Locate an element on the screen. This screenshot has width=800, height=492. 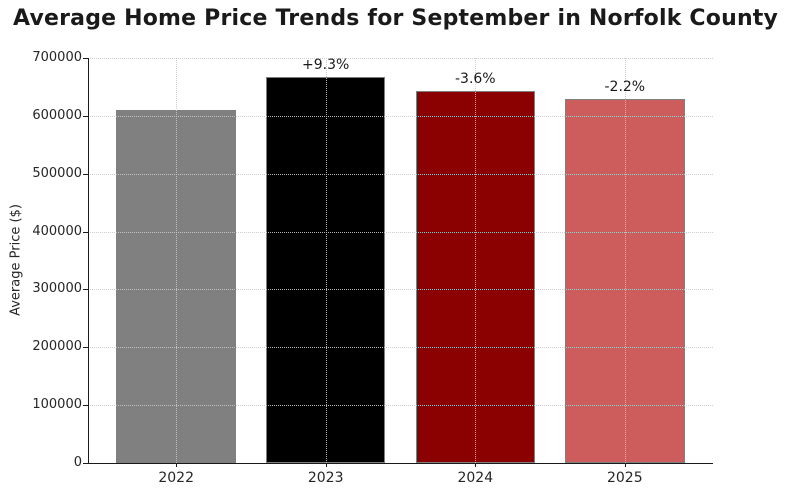
x-tick-label-2024: 2024 is located at coordinates (475, 478).